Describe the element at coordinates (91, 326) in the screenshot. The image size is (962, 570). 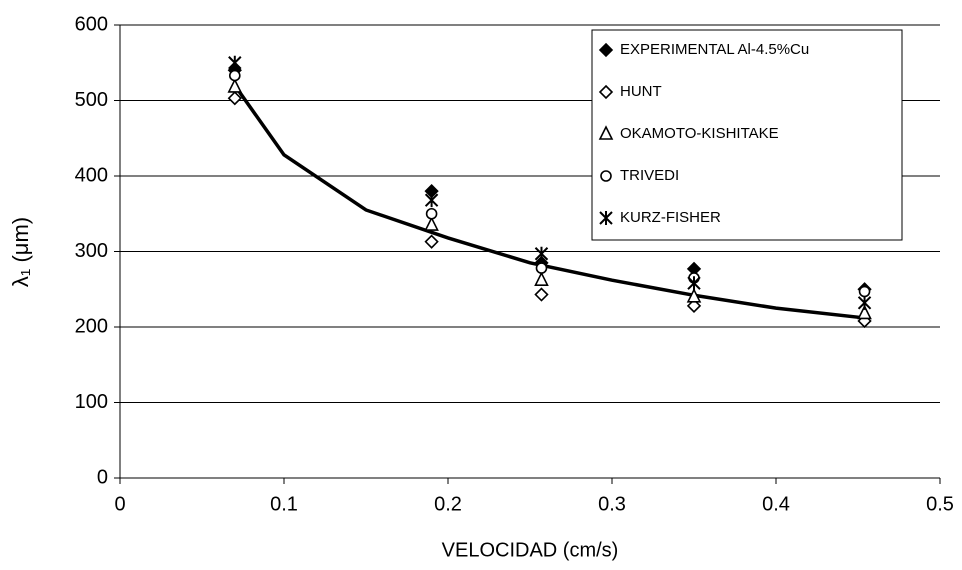
I see `y-tick-label: 200` at that location.